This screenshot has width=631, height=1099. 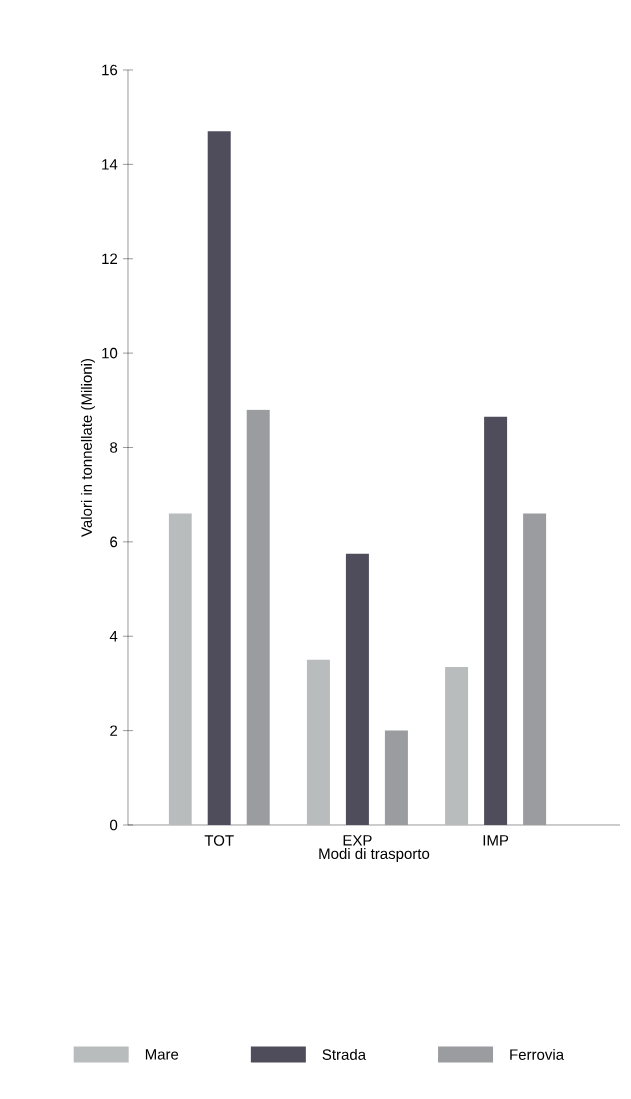 I want to click on x-axis-title: Modi di trasporto, so click(x=374, y=855).